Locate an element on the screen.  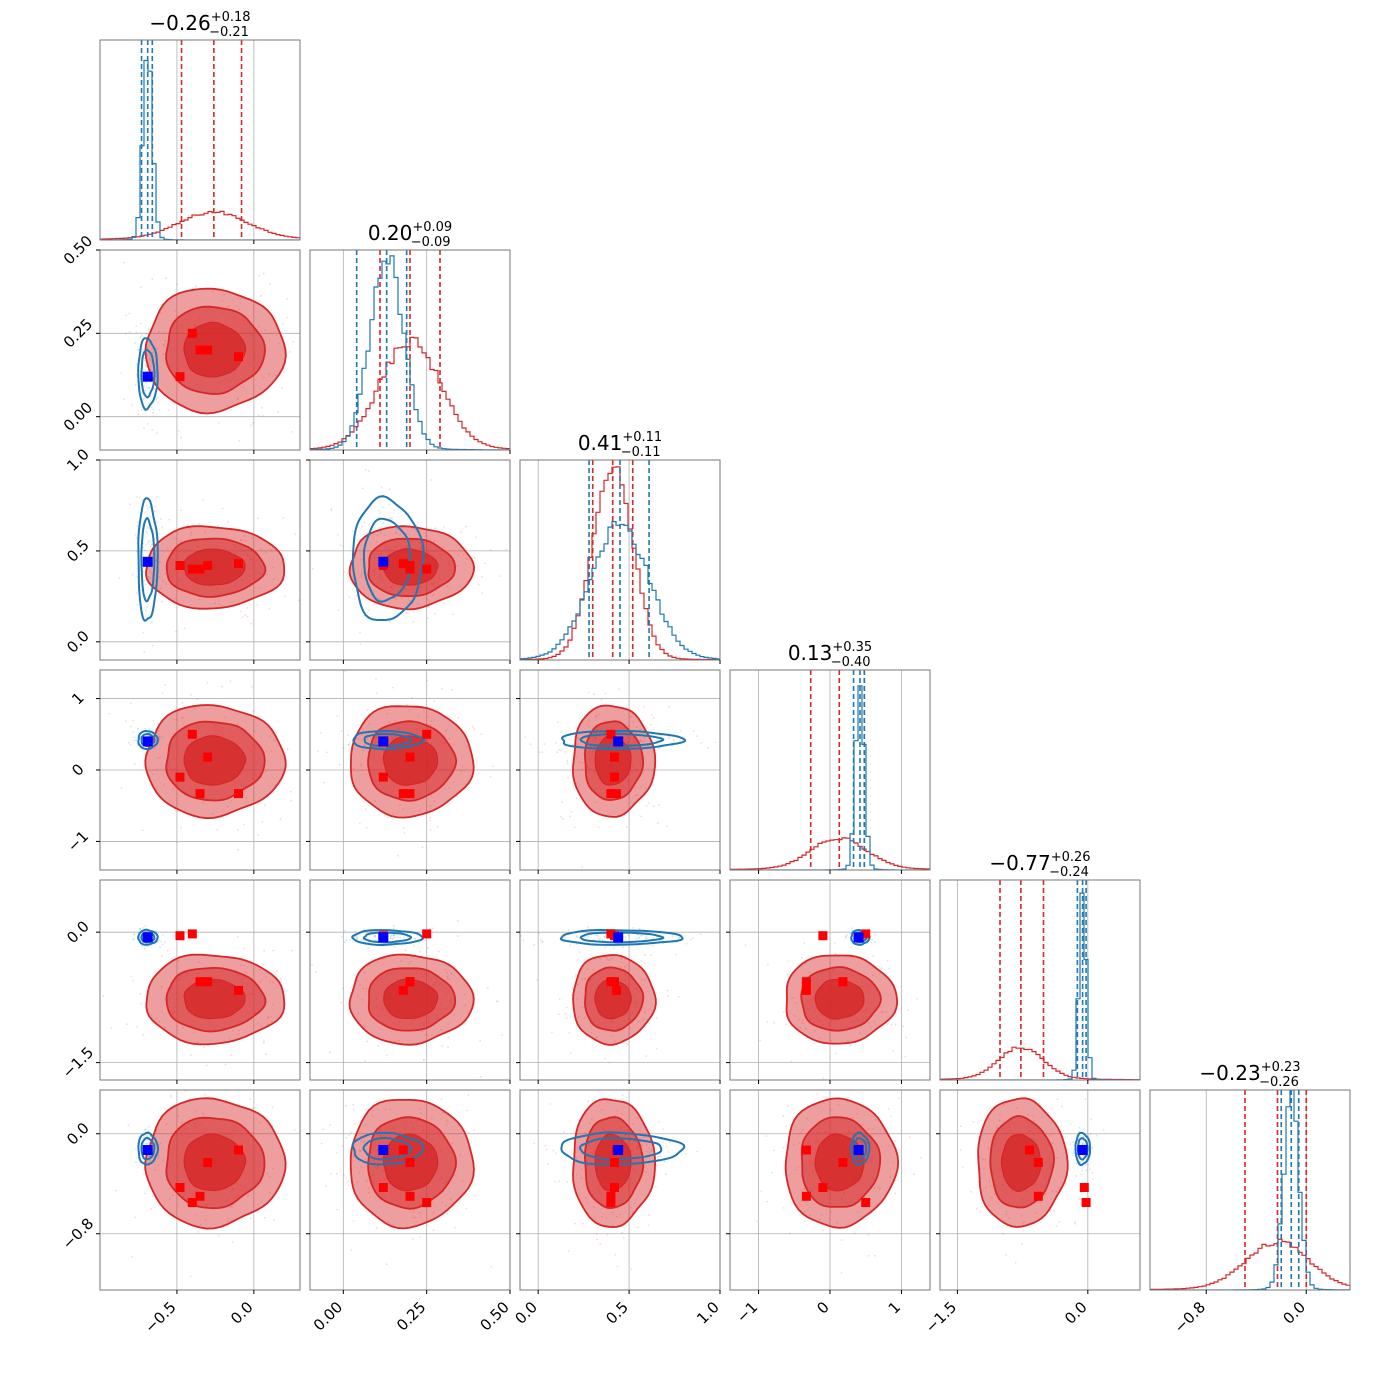
xtick-label-1-2: 0.50 is located at coordinates (494, 1316).